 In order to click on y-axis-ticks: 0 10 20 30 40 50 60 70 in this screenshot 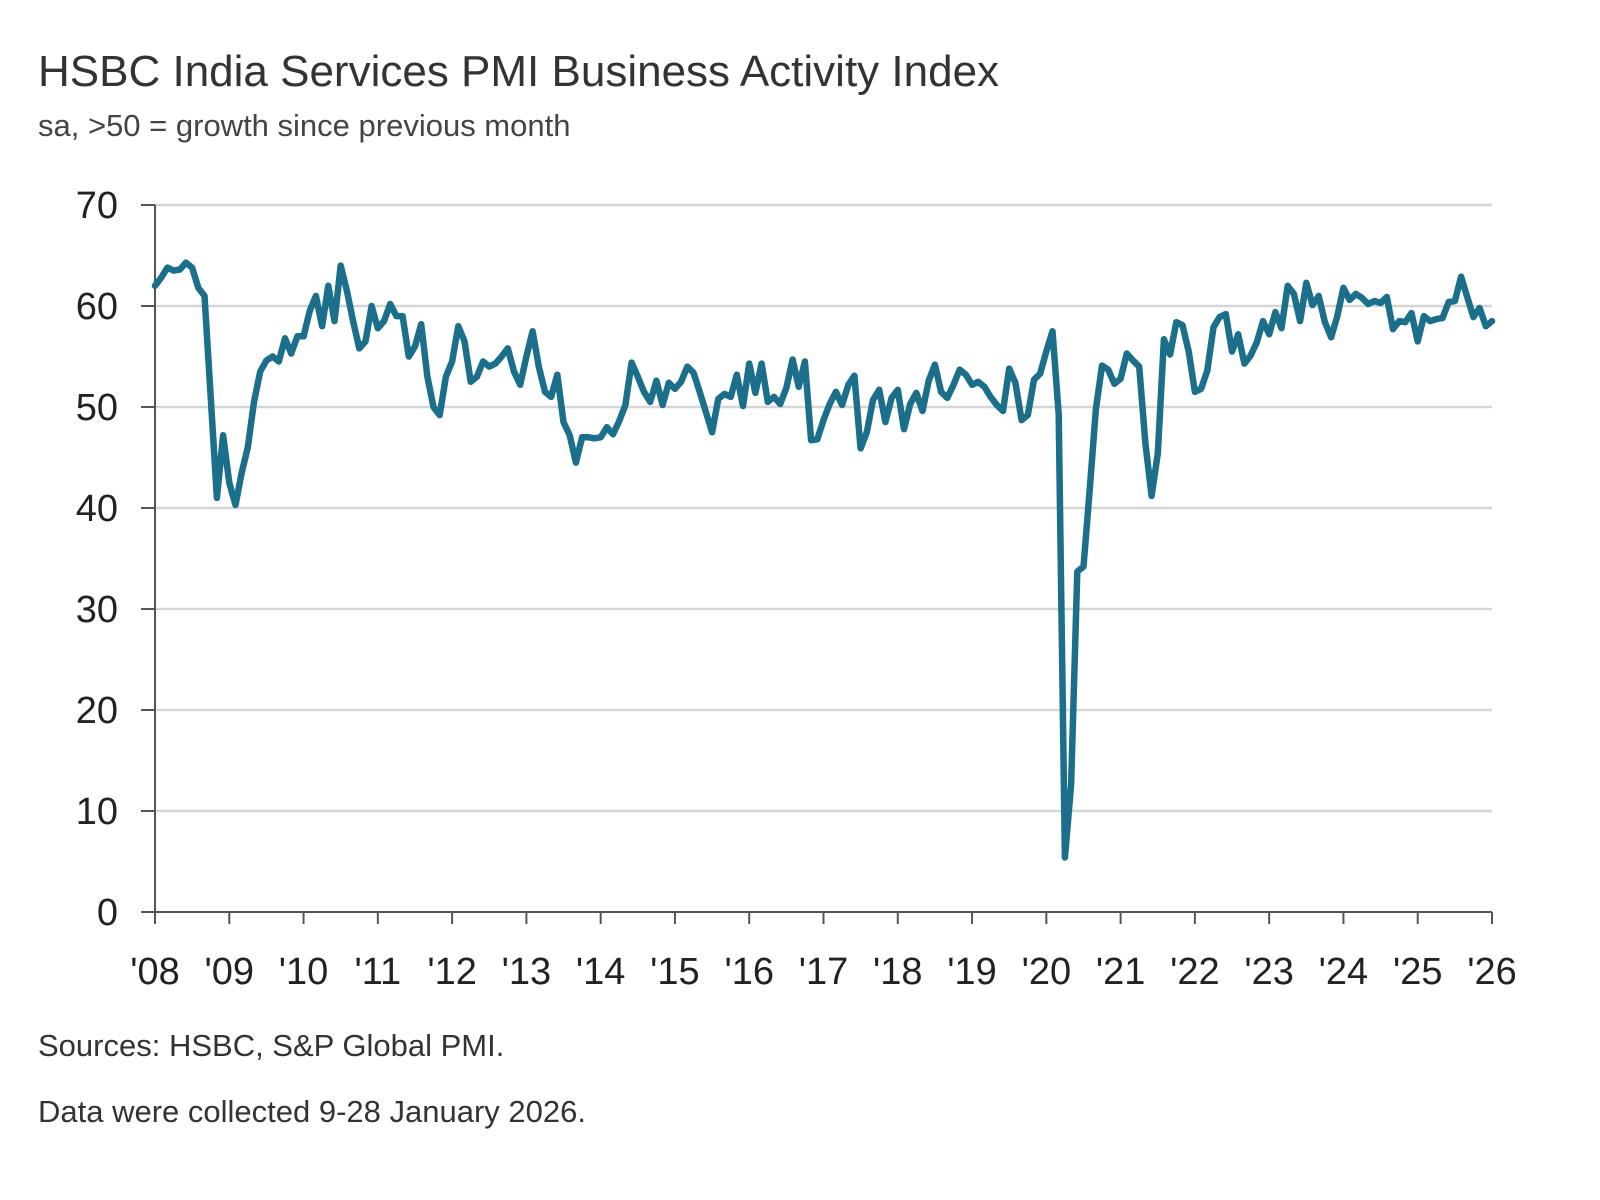, I will do `click(115, 559)`.